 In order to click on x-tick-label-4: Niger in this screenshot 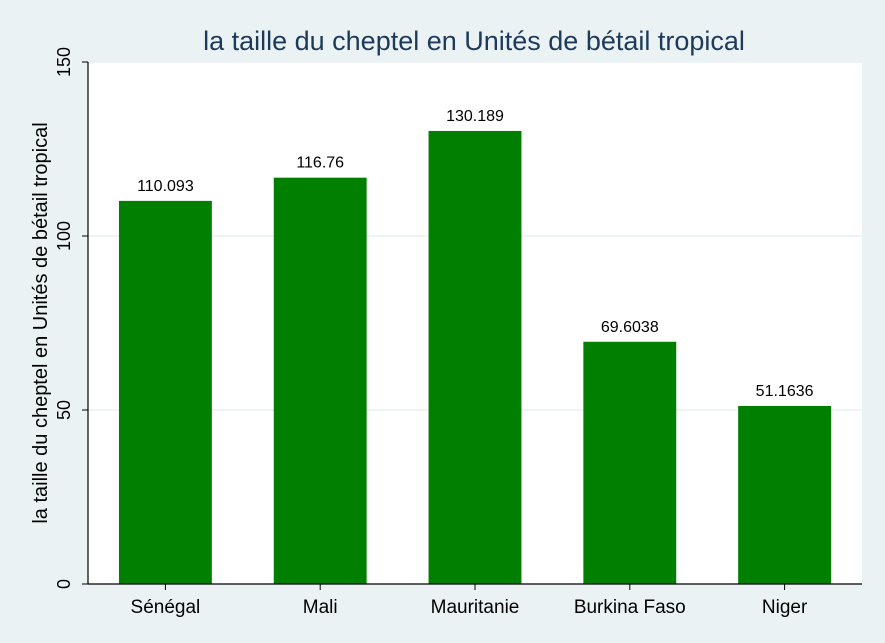, I will do `click(785, 607)`.